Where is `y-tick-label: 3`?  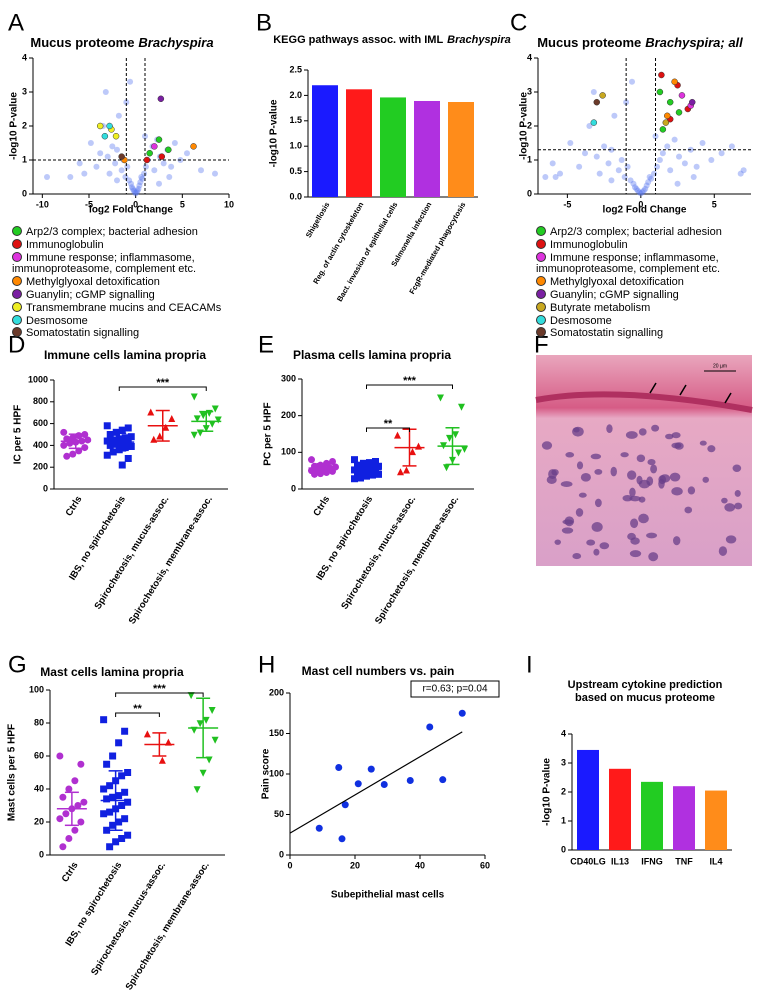
y-tick-label: 3 is located at coordinates (529, 91).